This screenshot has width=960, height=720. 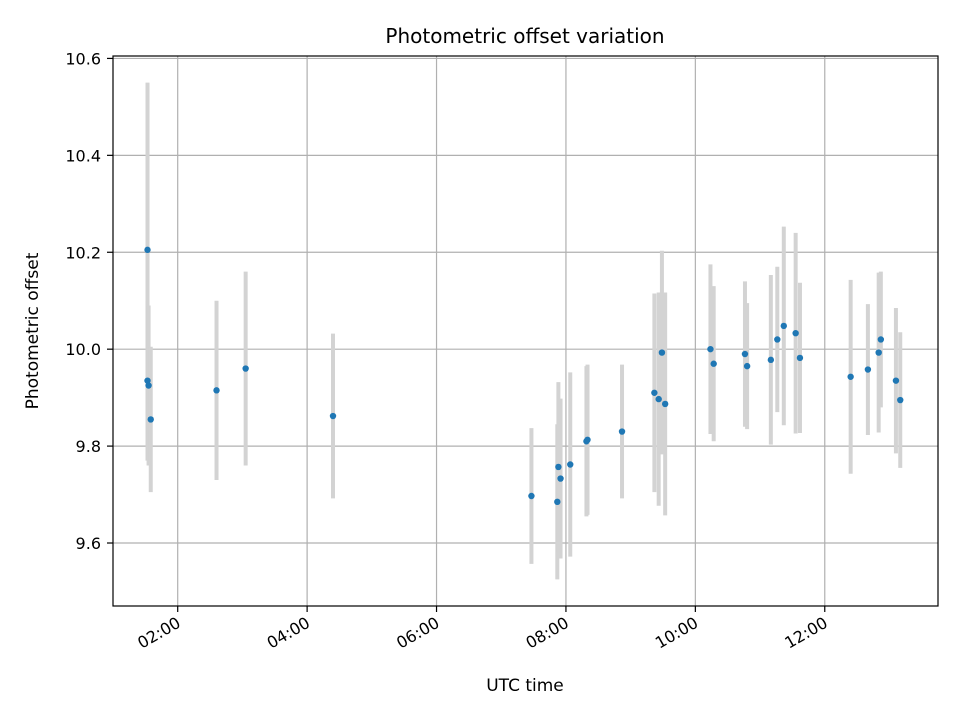 What do you see at coordinates (88, 543) in the screenshot?
I see `y-tick-label: 9.6` at bounding box center [88, 543].